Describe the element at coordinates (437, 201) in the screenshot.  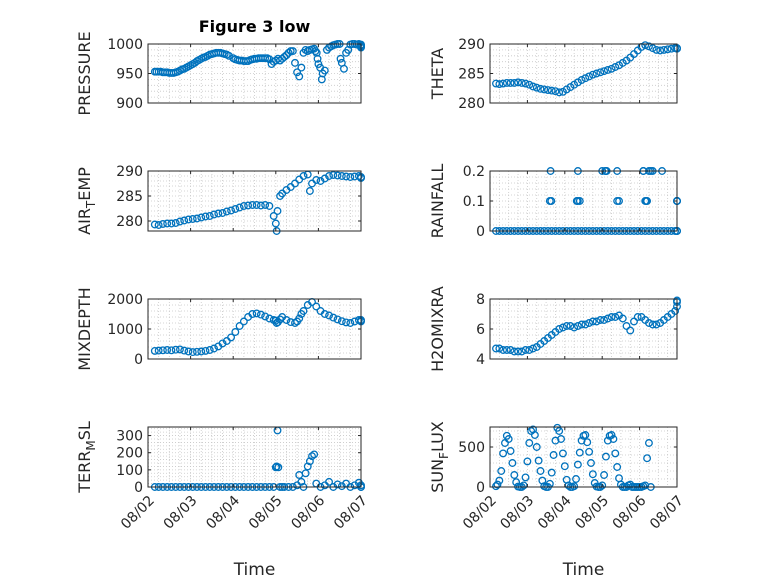
I see `y-axis-label: RAINFALL` at that location.